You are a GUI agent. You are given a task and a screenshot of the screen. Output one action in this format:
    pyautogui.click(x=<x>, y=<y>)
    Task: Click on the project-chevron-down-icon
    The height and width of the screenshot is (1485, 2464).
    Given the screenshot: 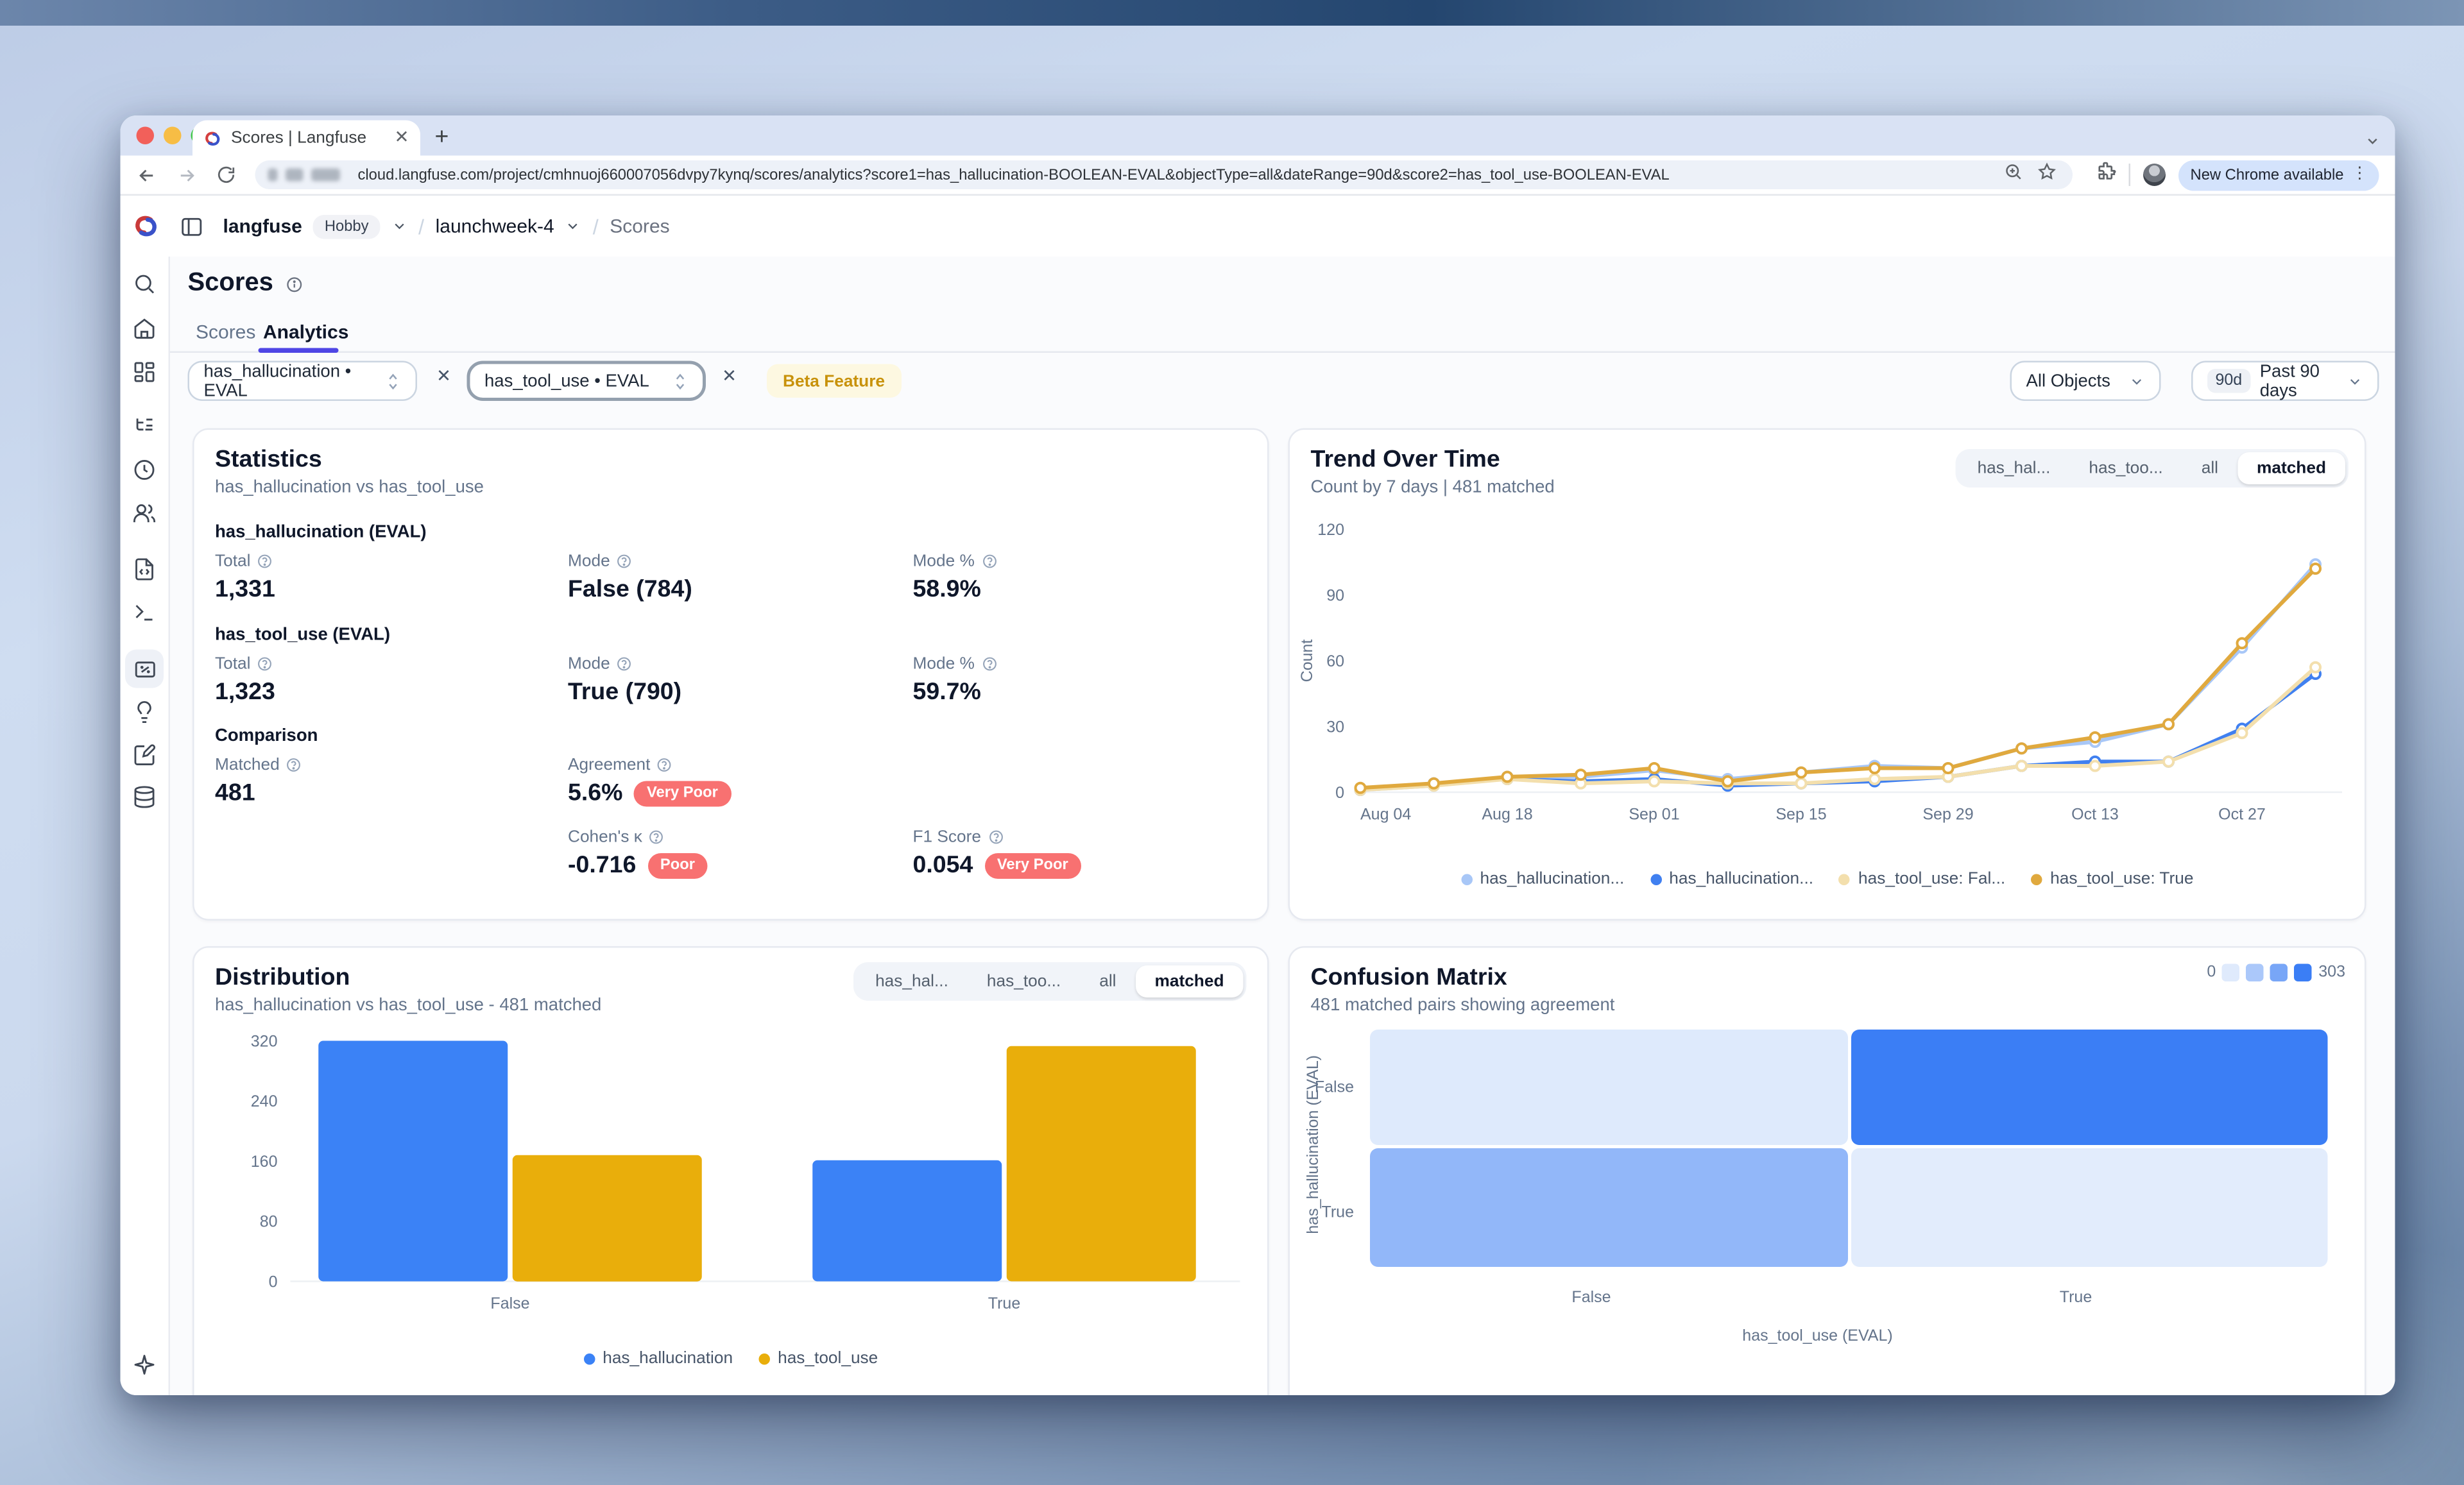 What is the action you would take?
    pyautogui.click(x=573, y=226)
    